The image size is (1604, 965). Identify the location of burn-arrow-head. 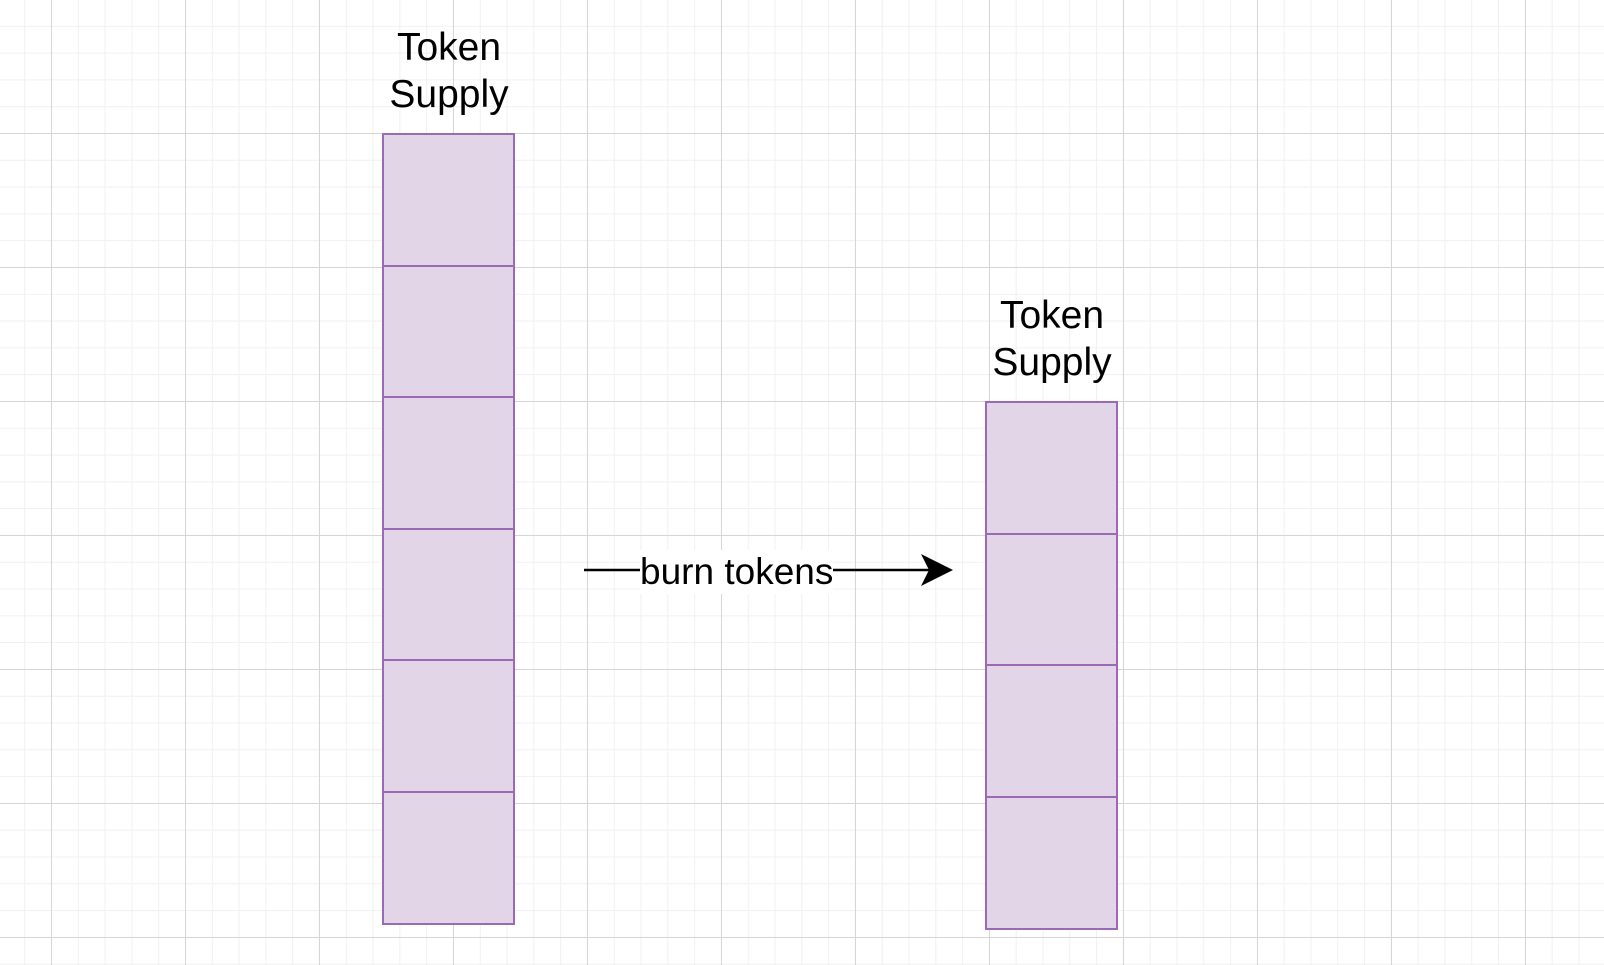
(937, 570).